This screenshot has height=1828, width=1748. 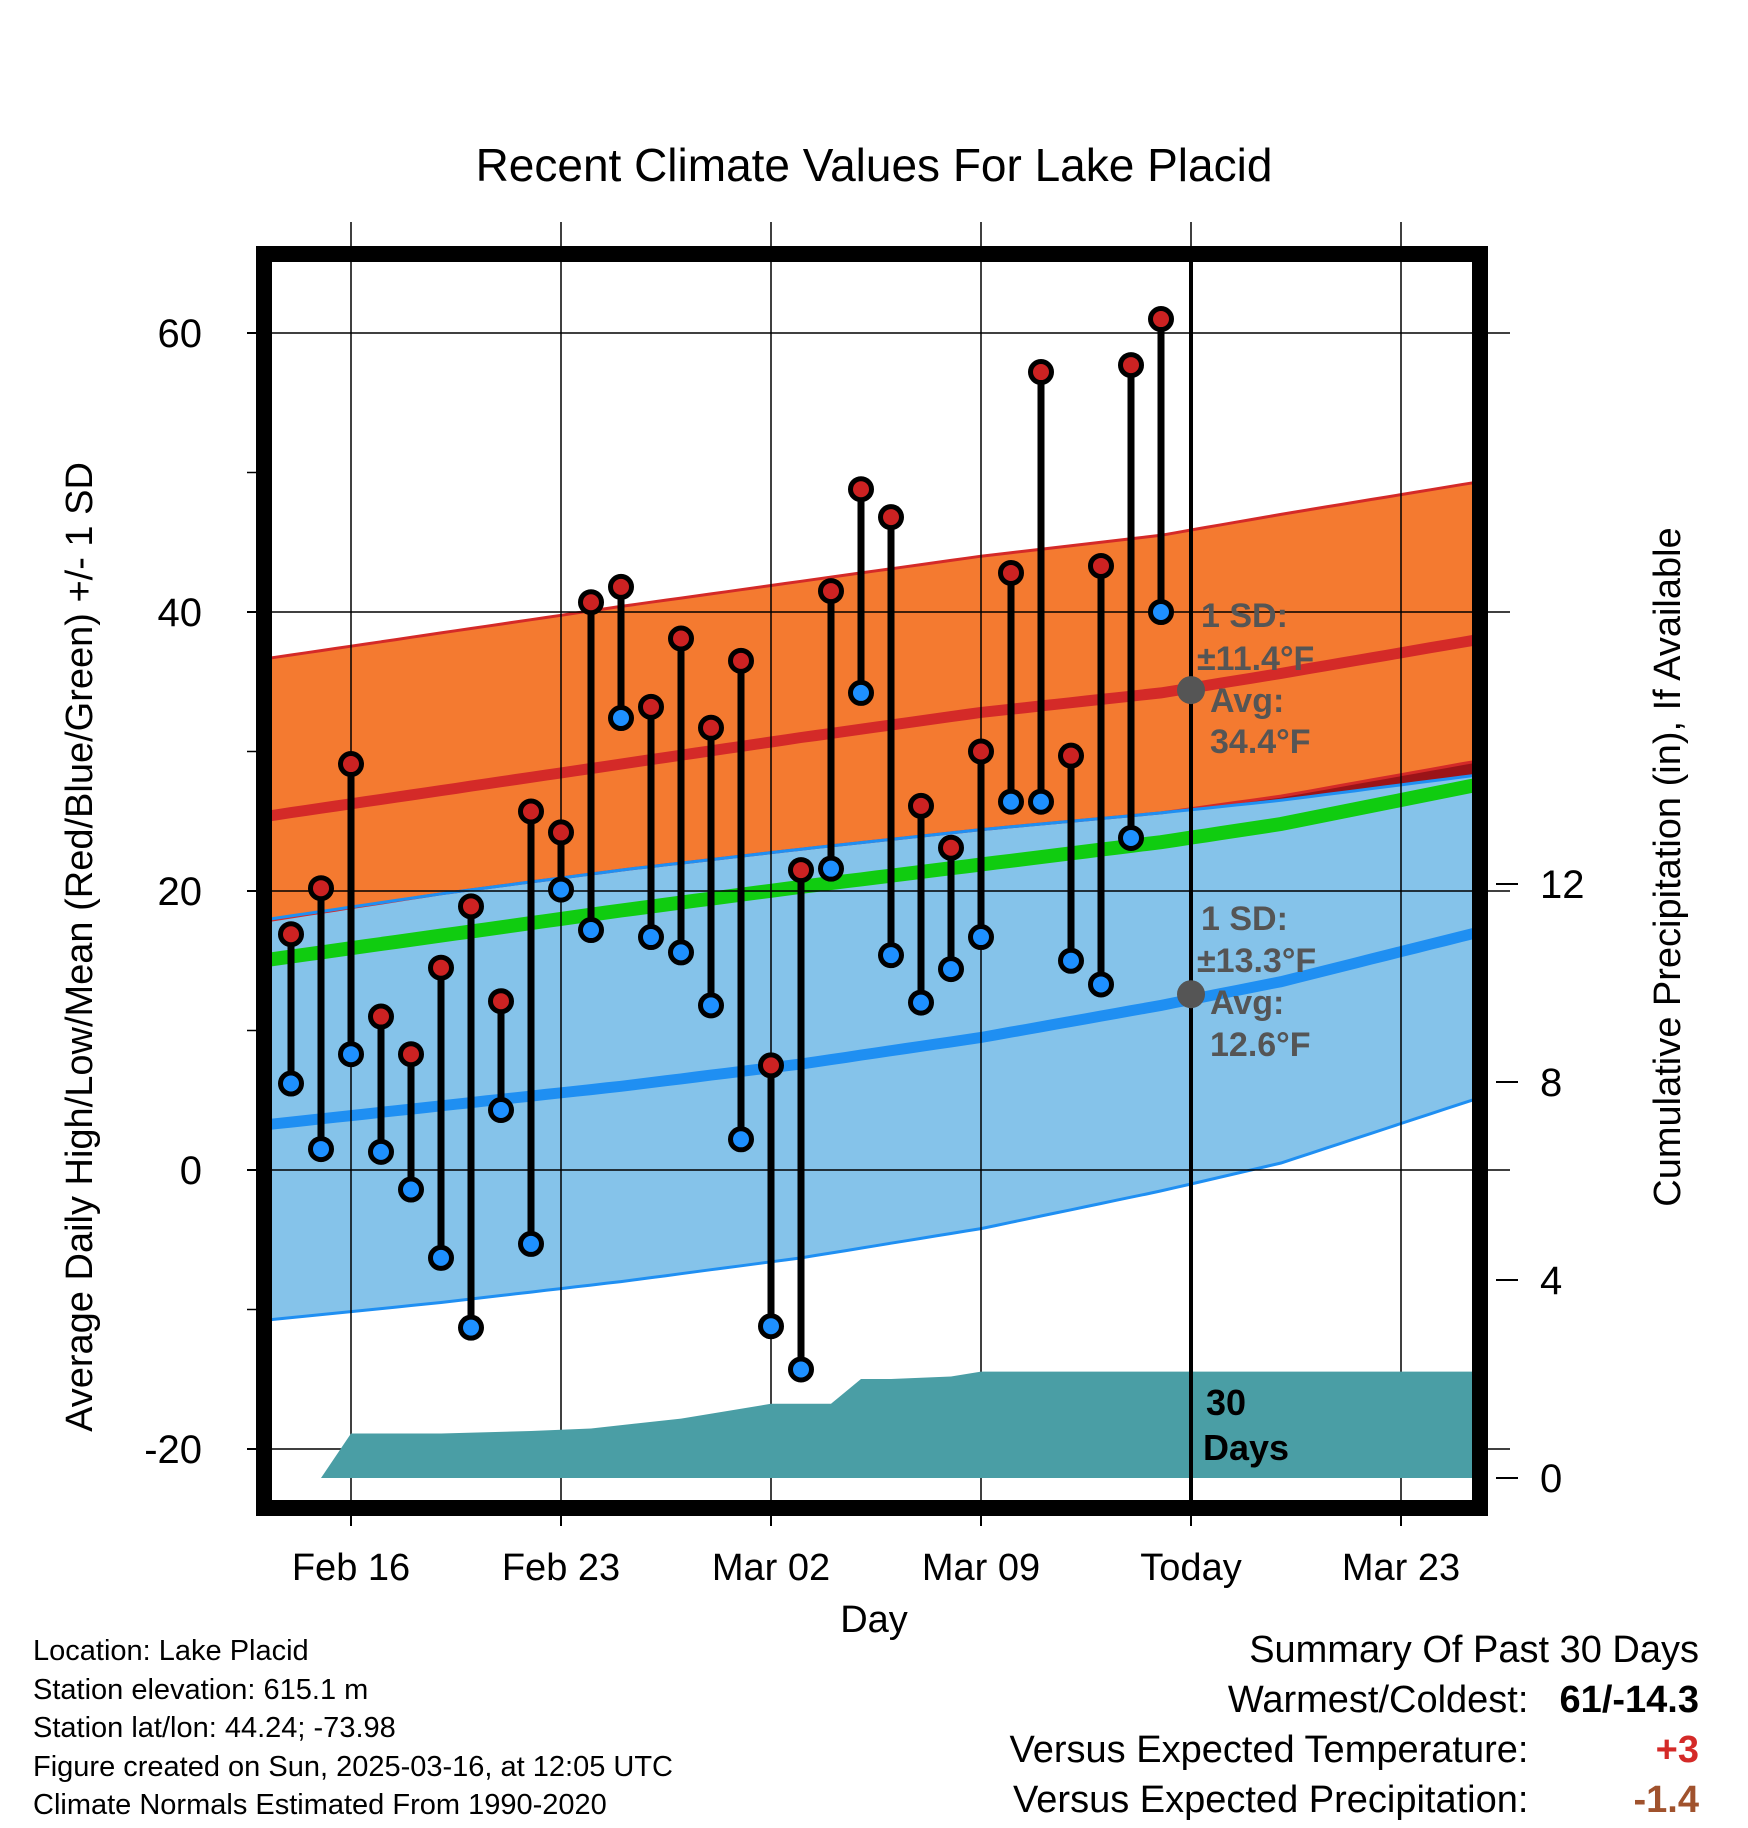 What do you see at coordinates (214, 1728) in the screenshot?
I see `info-latlon: Station lat/lon: 44.24; -73.98` at bounding box center [214, 1728].